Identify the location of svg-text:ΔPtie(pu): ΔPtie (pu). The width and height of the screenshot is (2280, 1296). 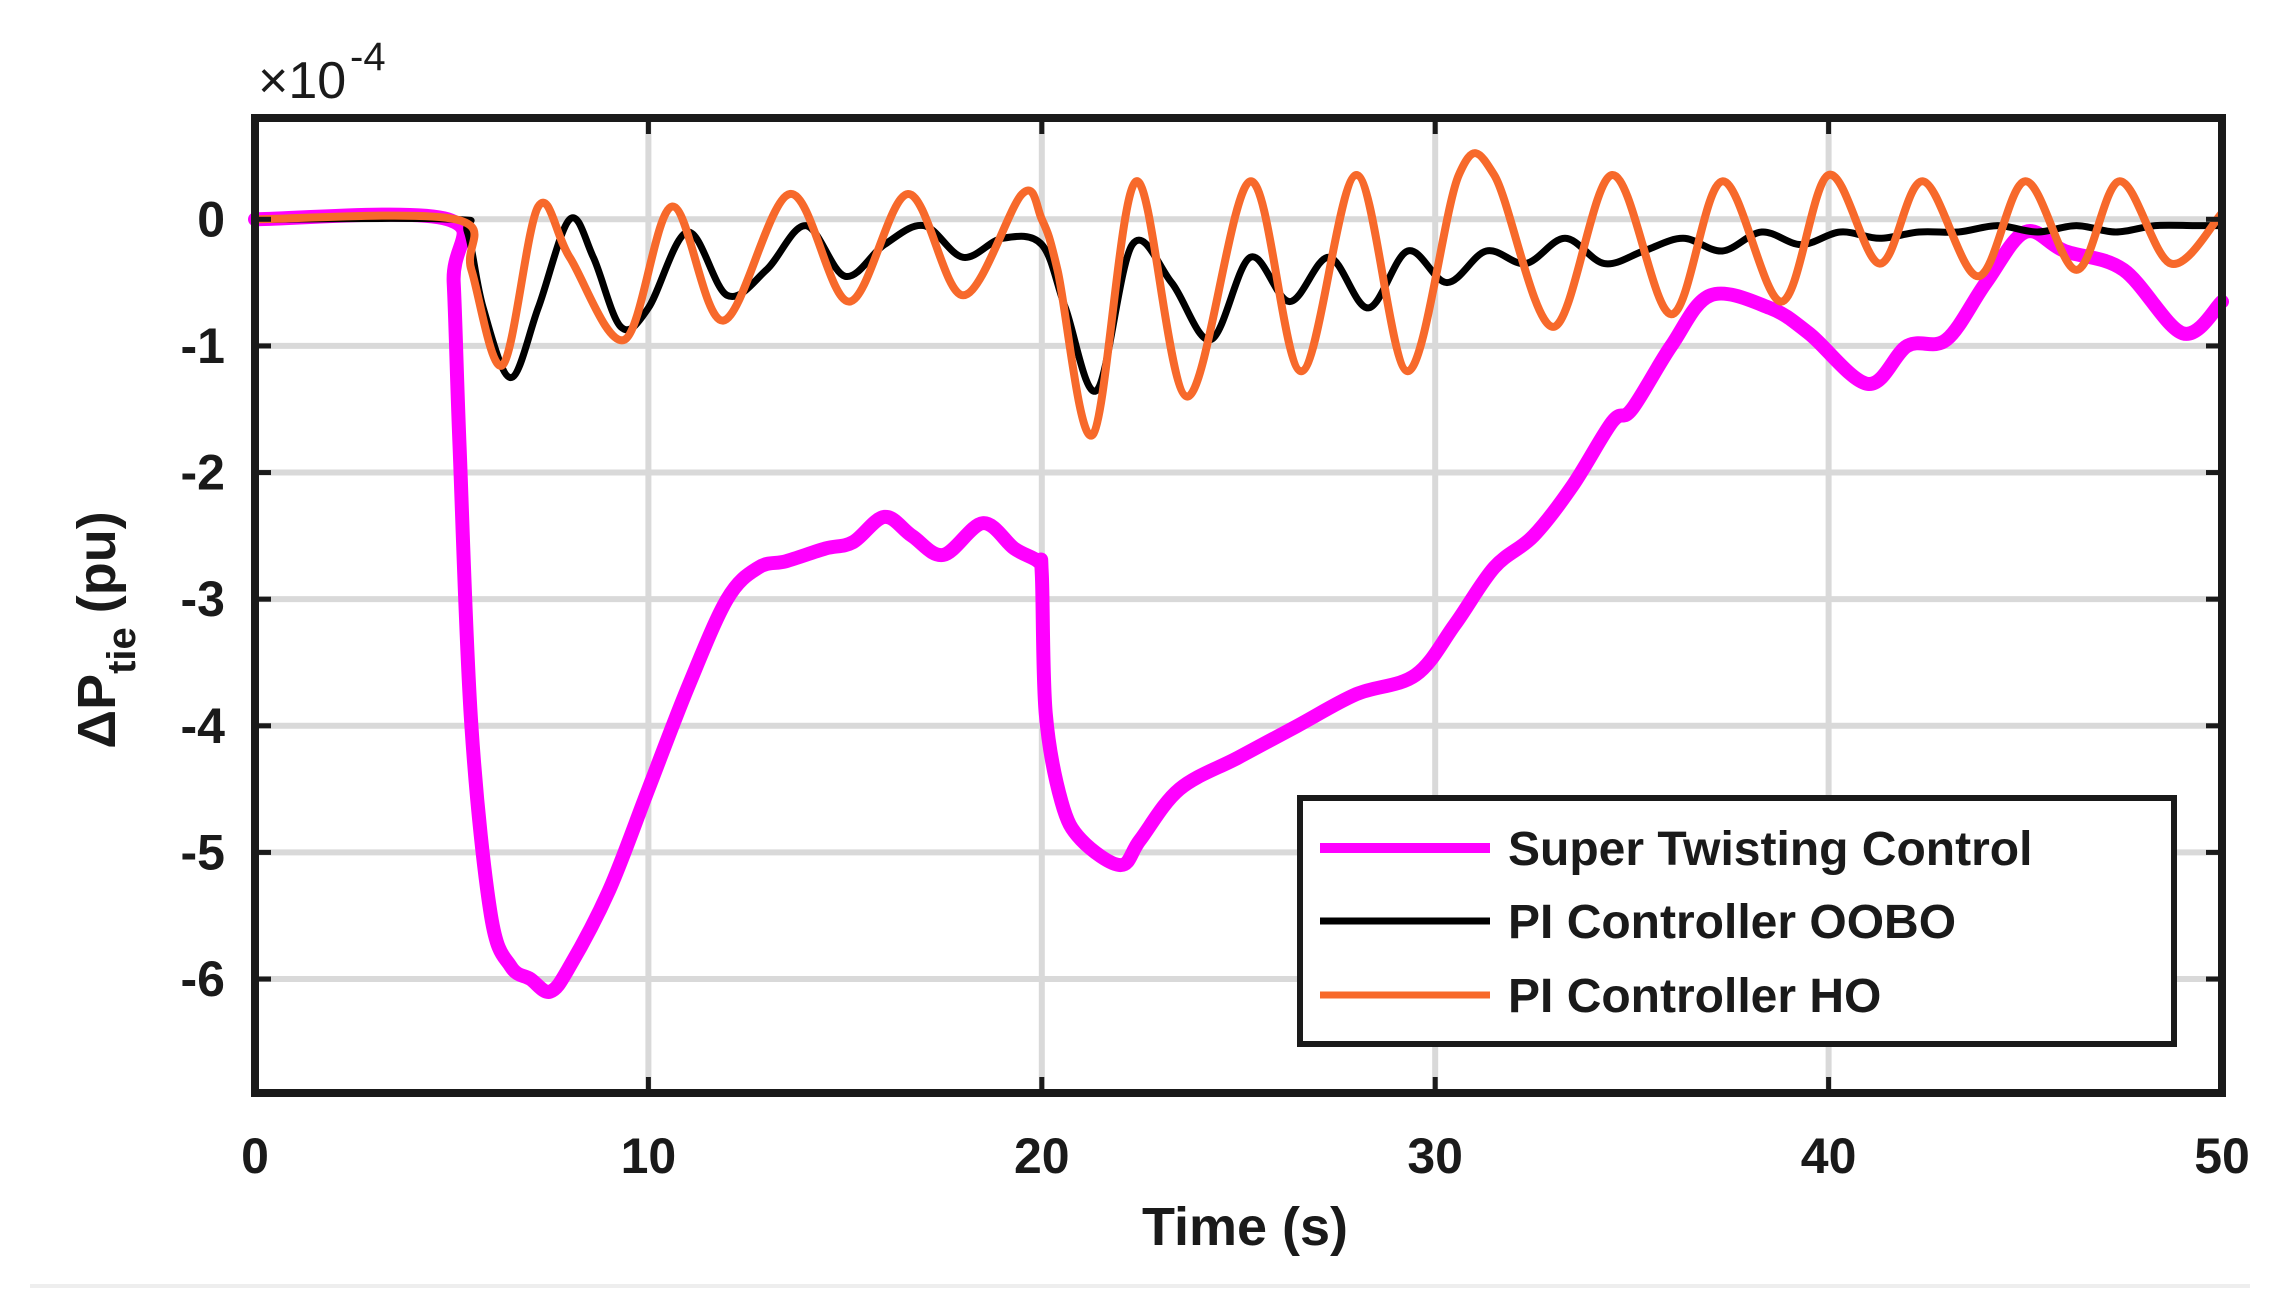
(105, 629).